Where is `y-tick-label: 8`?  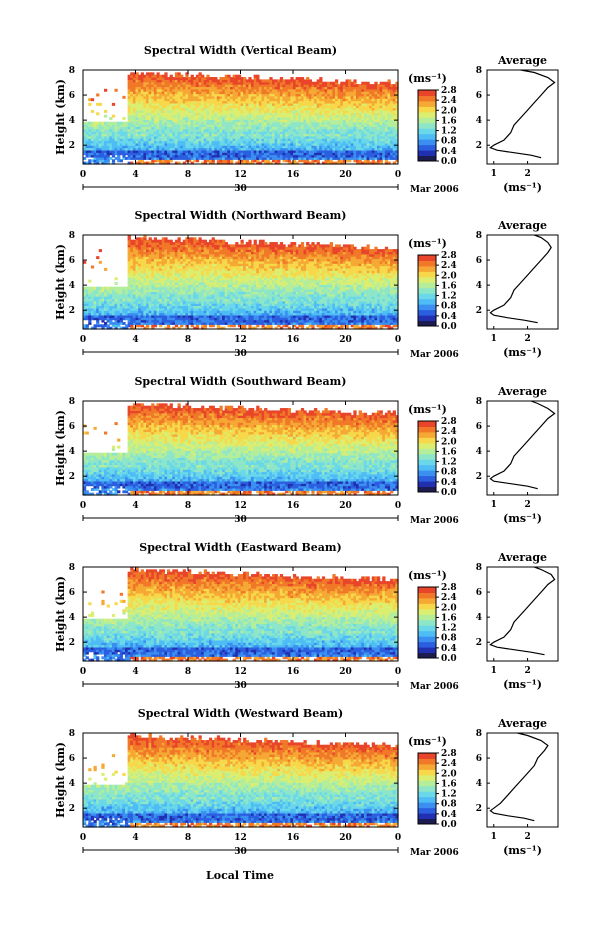 y-tick-label: 8 is located at coordinates (72, 71).